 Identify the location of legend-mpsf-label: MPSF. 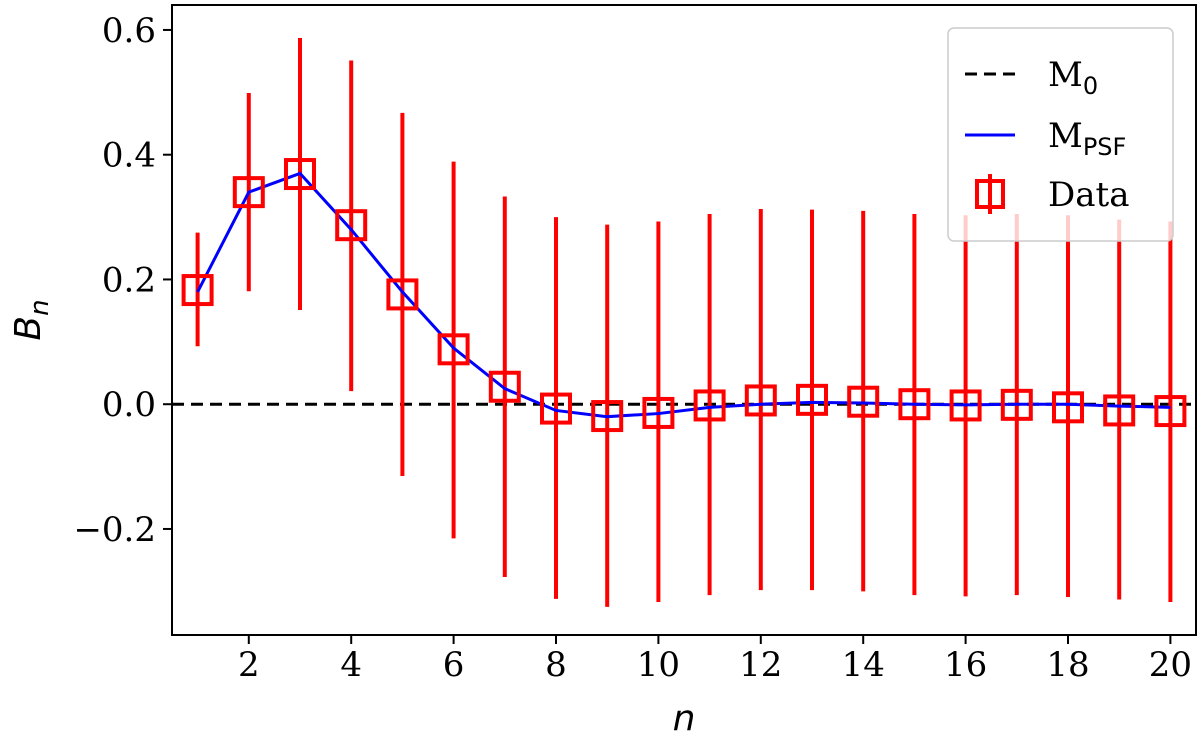
(1087, 138).